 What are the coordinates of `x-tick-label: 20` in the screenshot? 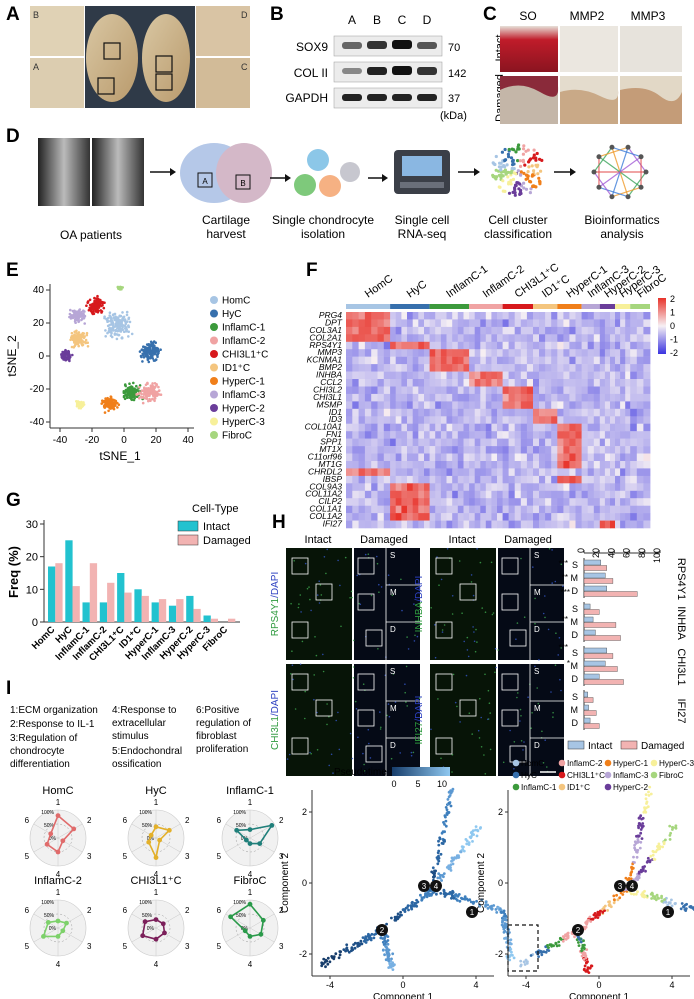 It's located at (156, 440).